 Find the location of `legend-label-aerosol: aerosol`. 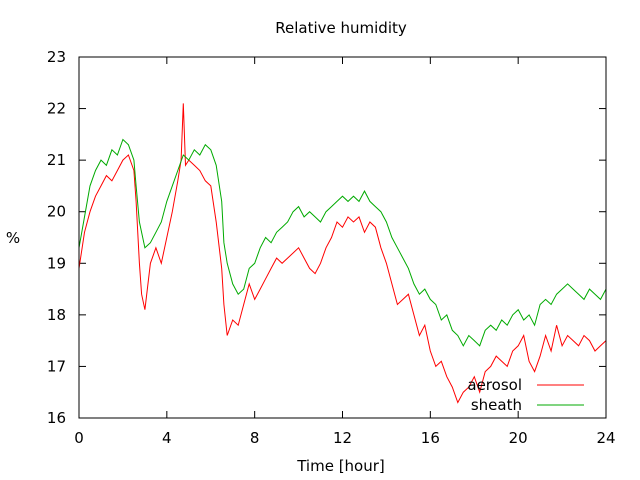

legend-label-aerosol: aerosol is located at coordinates (494, 385).